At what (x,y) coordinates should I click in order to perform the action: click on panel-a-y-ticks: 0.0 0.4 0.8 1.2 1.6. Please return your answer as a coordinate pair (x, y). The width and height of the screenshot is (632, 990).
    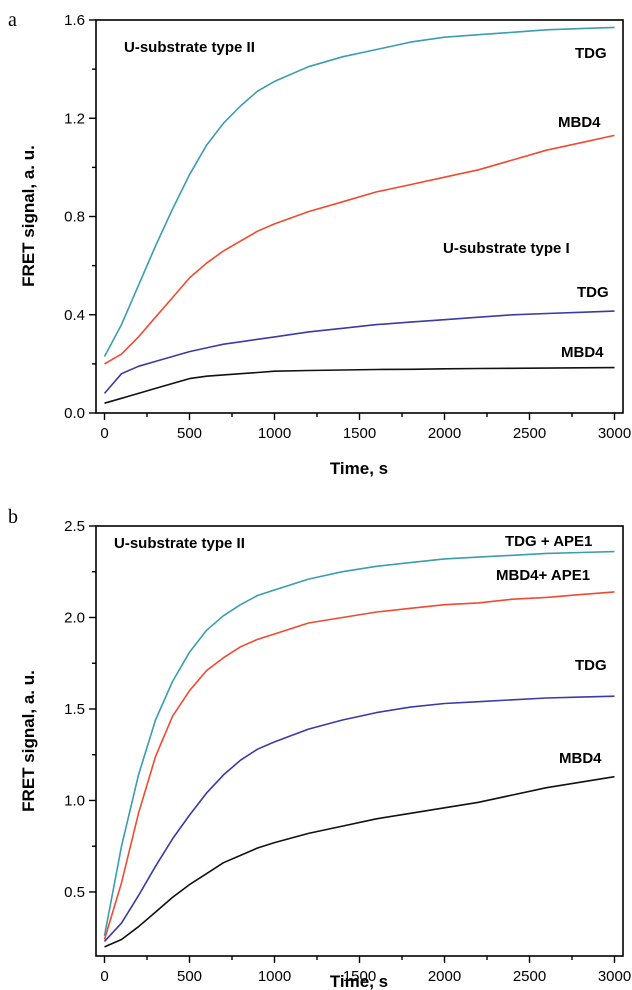
    Looking at the image, I should click on (80, 217).